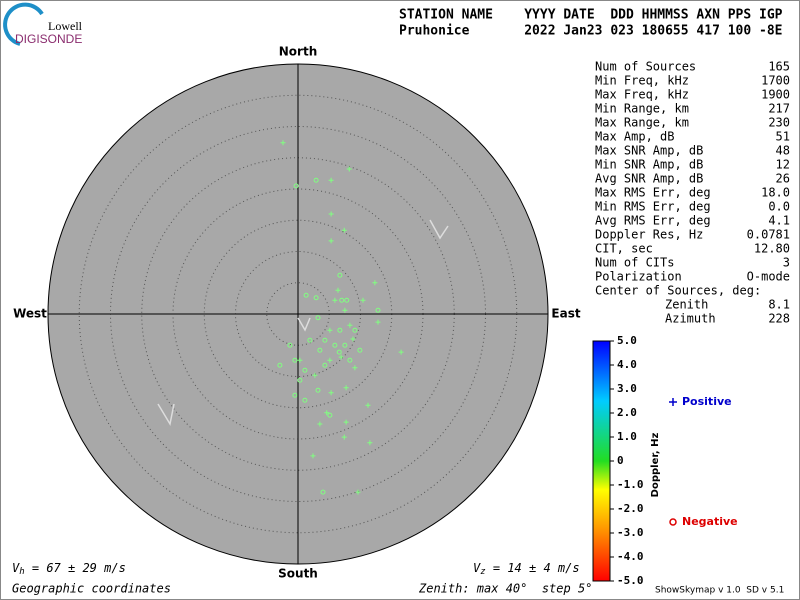  I want to click on logo-top: Lowell, so click(65, 26).